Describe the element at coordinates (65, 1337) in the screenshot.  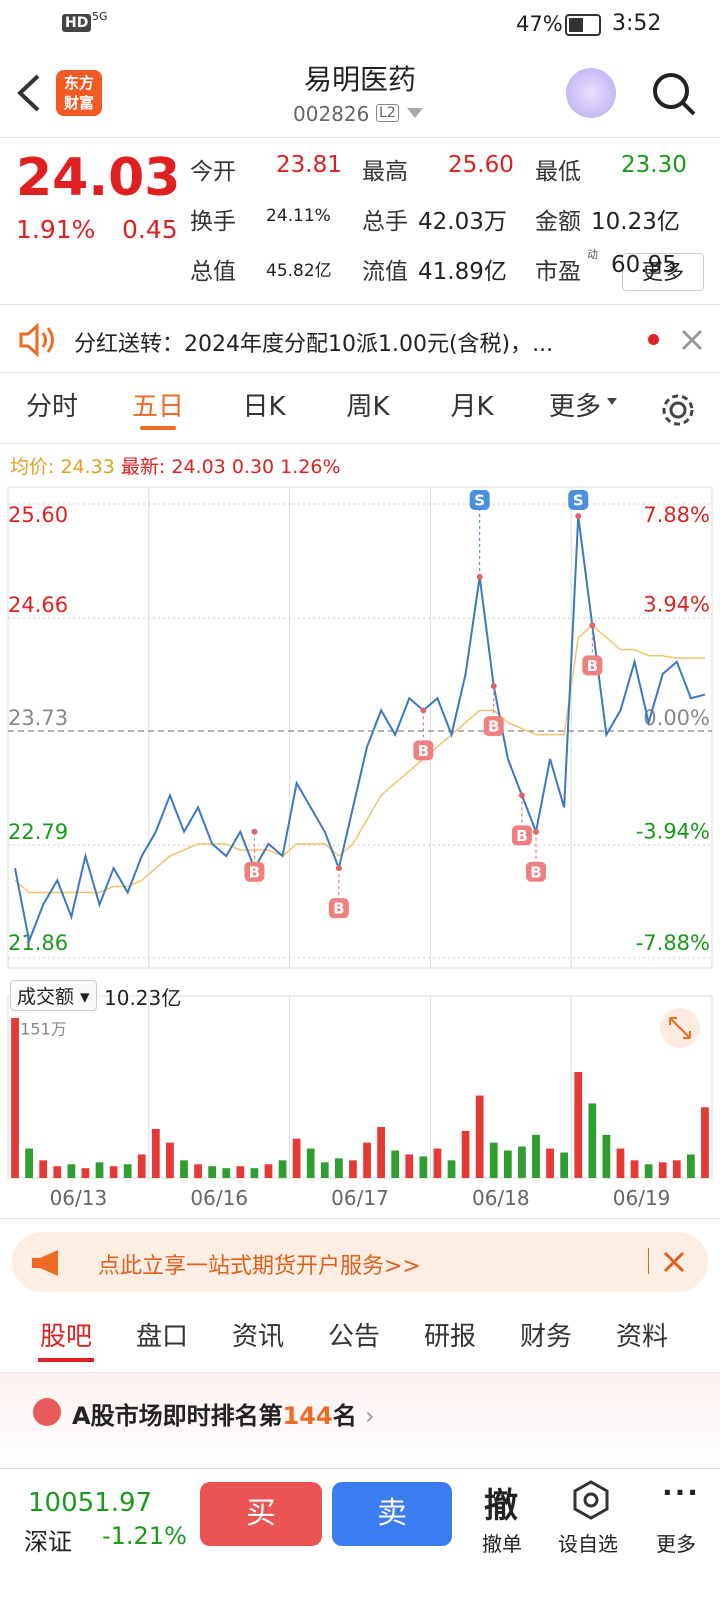
I see `sub-tab: 股吧` at that location.